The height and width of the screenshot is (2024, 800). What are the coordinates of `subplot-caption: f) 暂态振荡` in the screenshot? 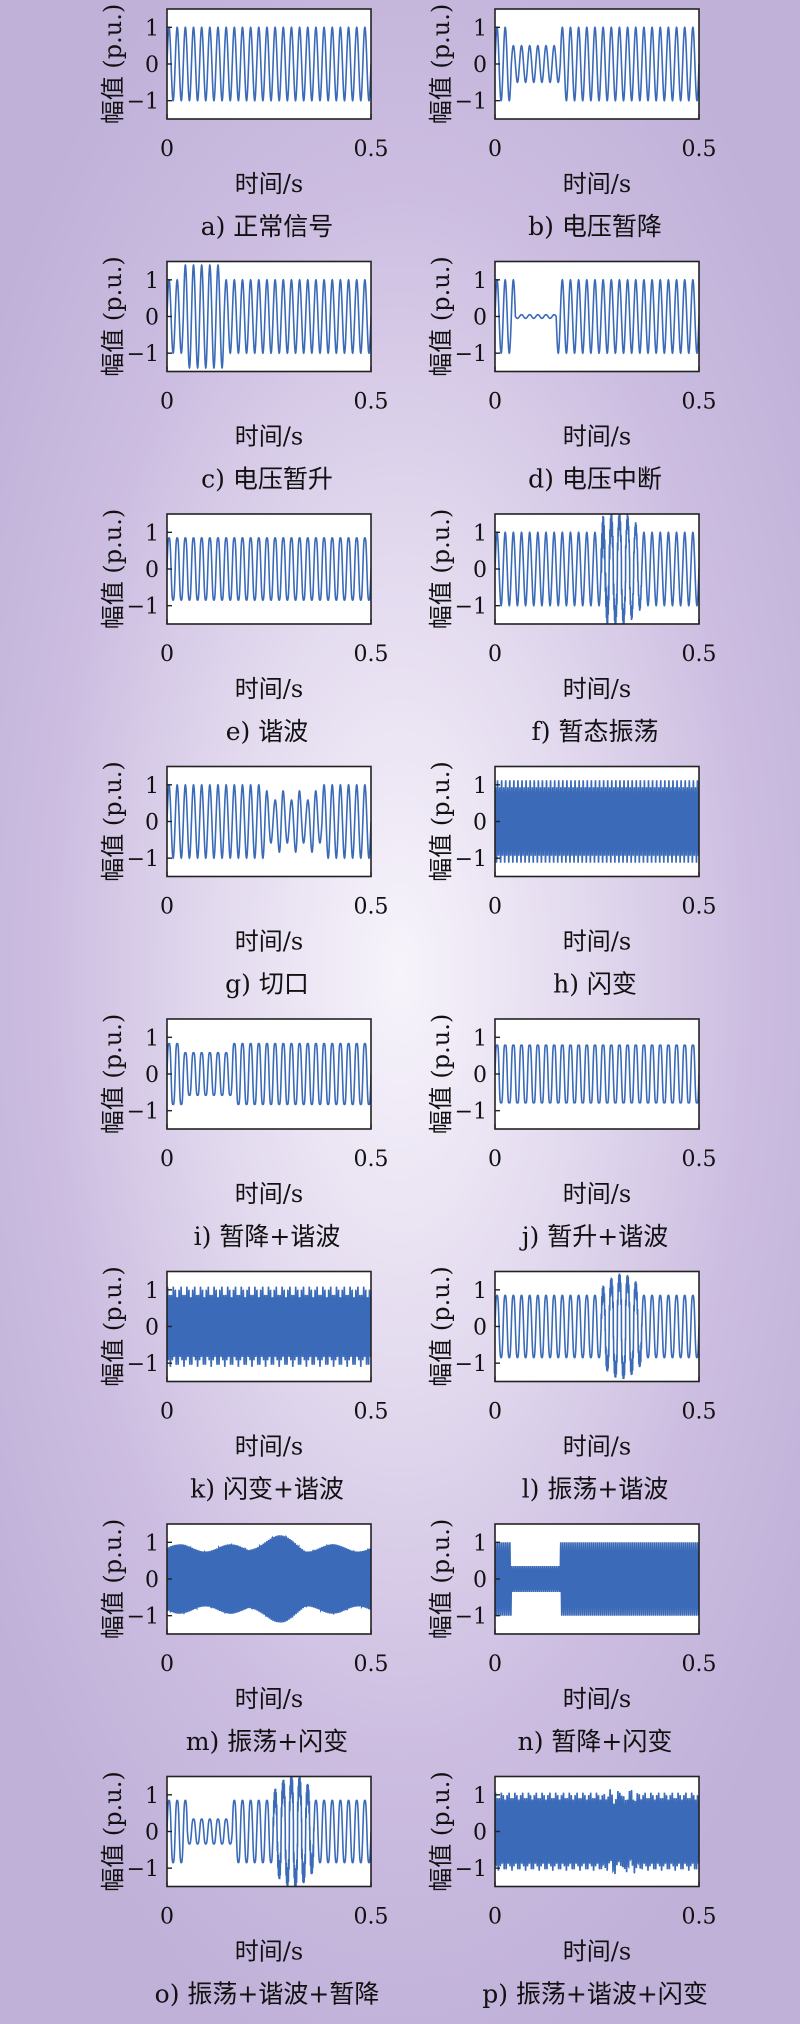 It's located at (595, 731).